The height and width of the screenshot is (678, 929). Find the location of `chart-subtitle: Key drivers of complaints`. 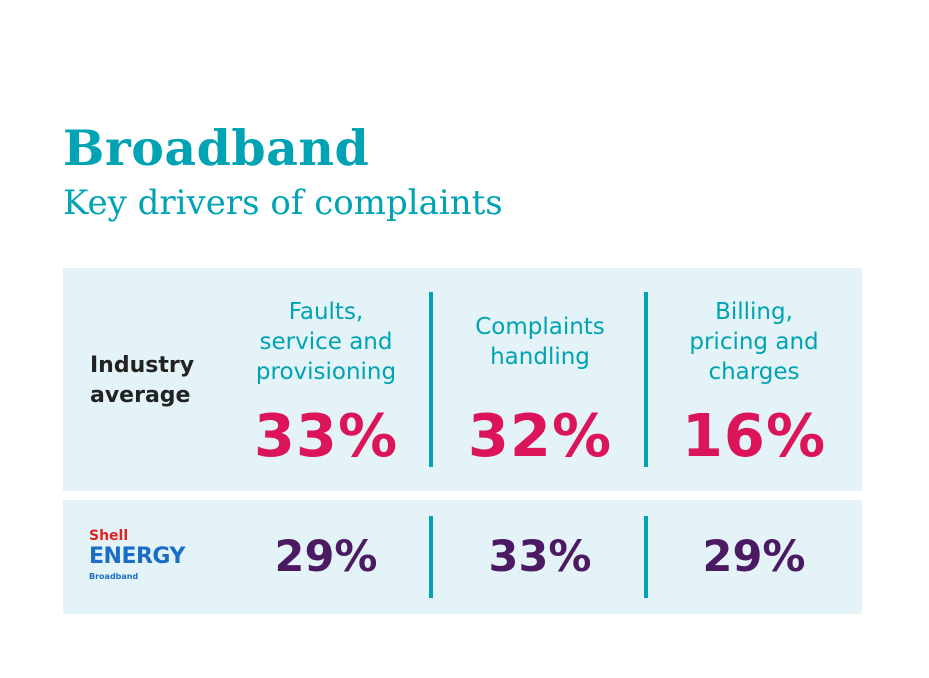

chart-subtitle: Key drivers of complaints is located at coordinates (283, 203).